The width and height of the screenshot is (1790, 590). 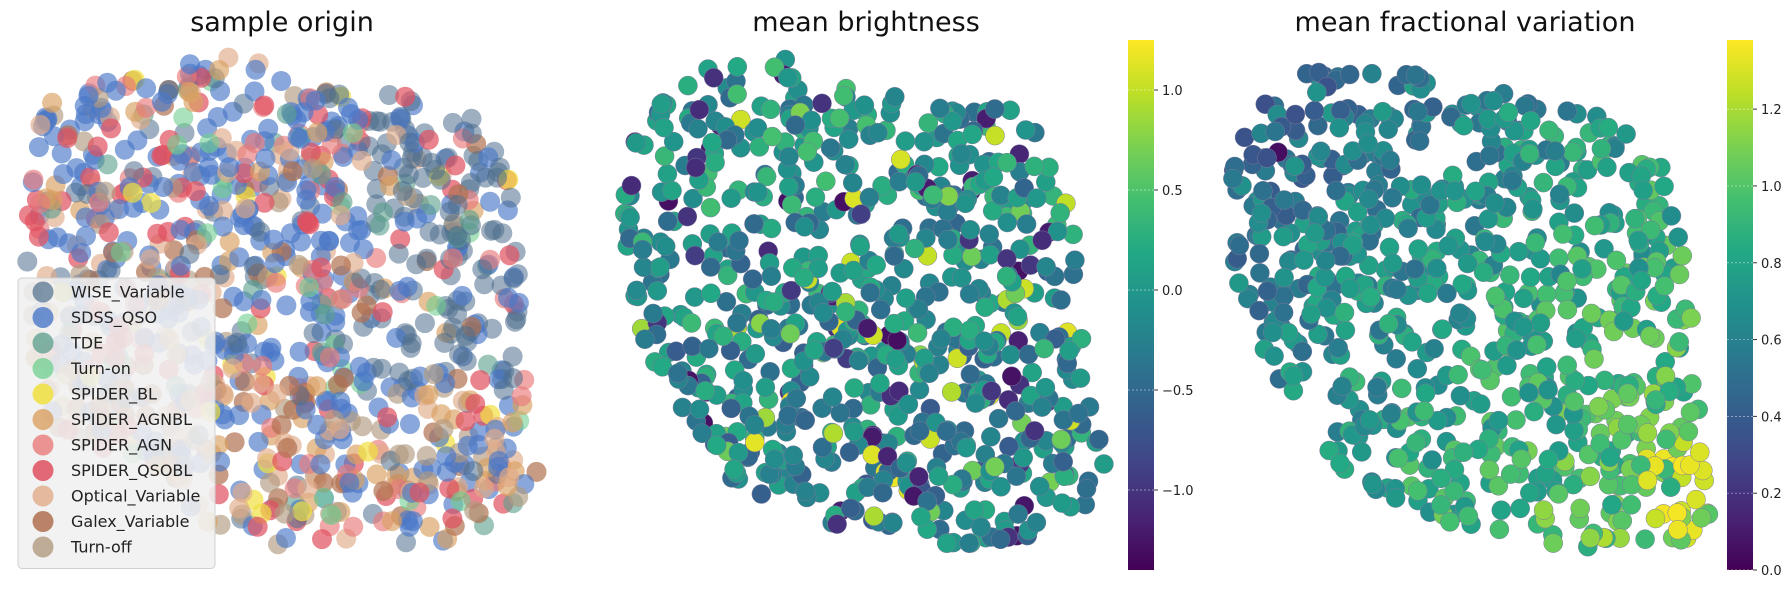 What do you see at coordinates (344, 378) in the screenshot?
I see `point-galex-variable` at bounding box center [344, 378].